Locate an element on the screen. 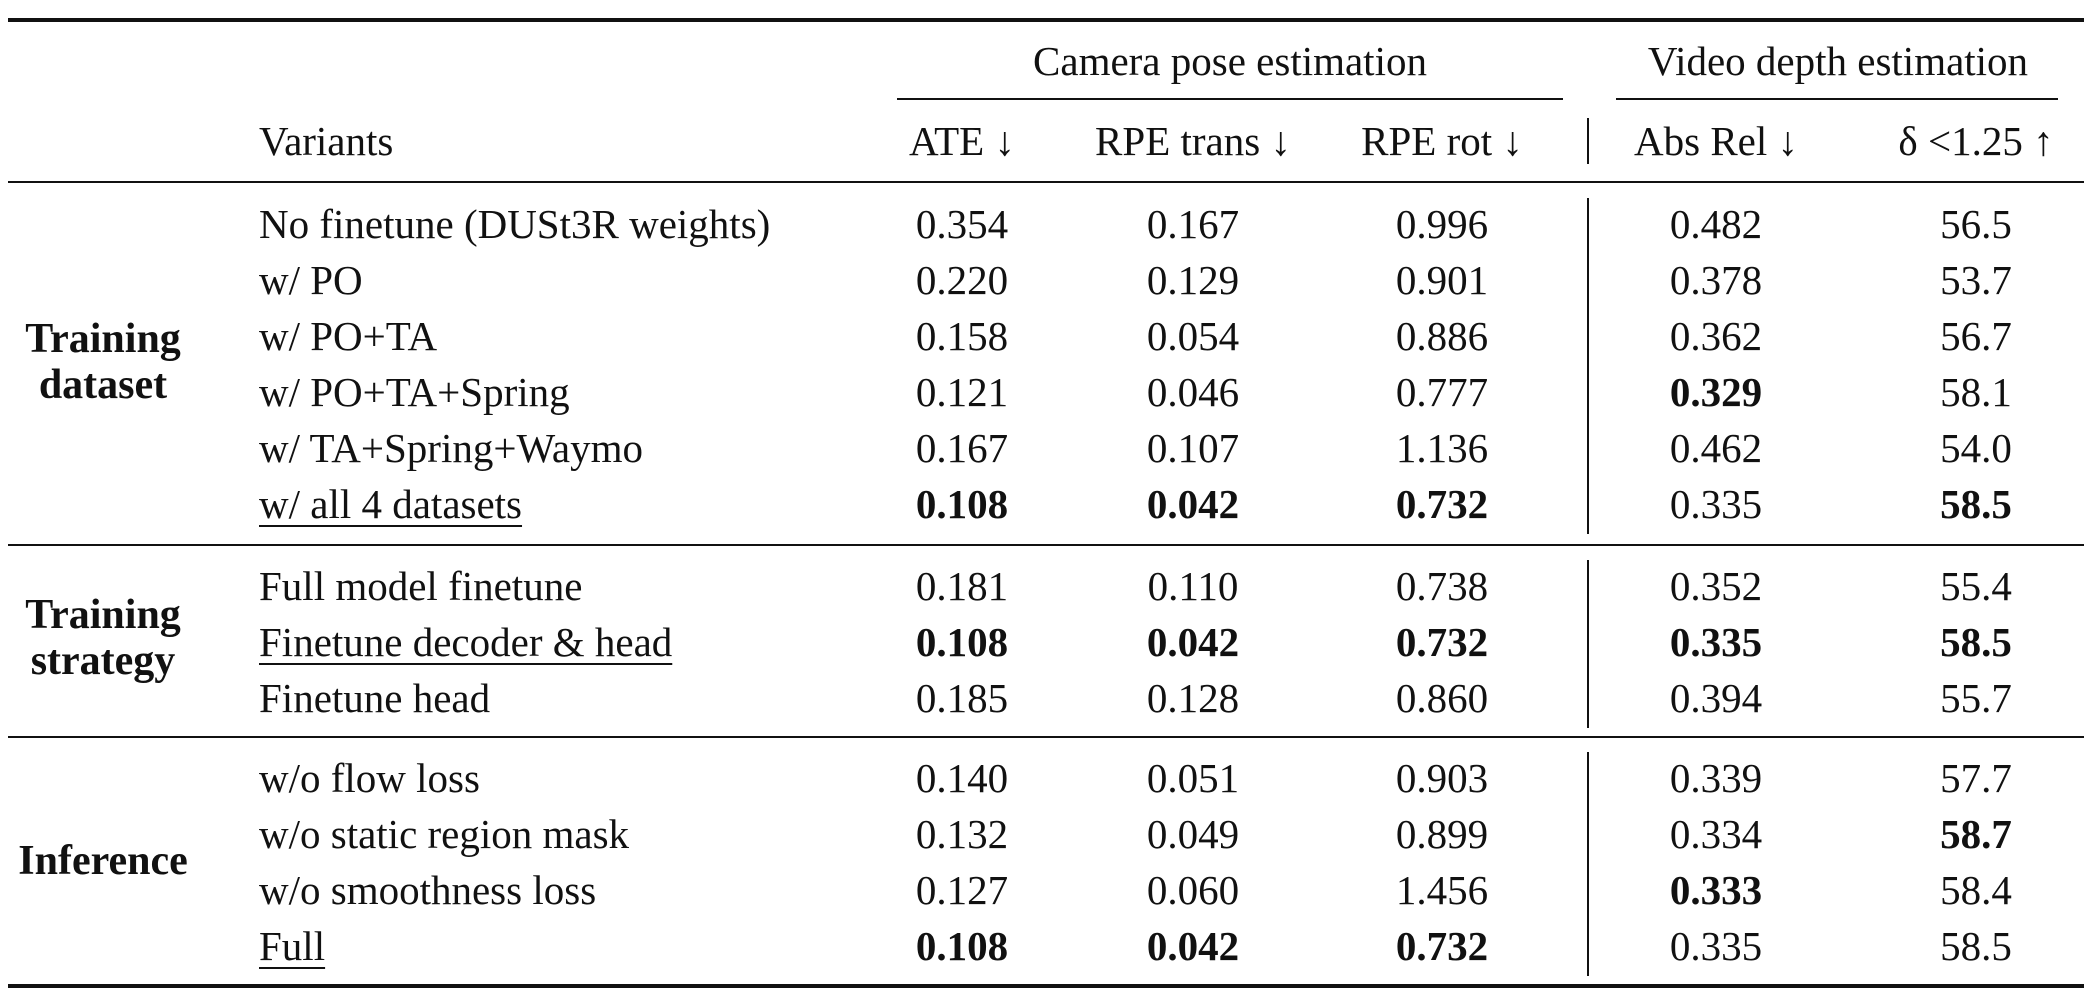 This screenshot has height=1006, width=2094. variant-cell: w/ PO+TA is located at coordinates (348, 336).